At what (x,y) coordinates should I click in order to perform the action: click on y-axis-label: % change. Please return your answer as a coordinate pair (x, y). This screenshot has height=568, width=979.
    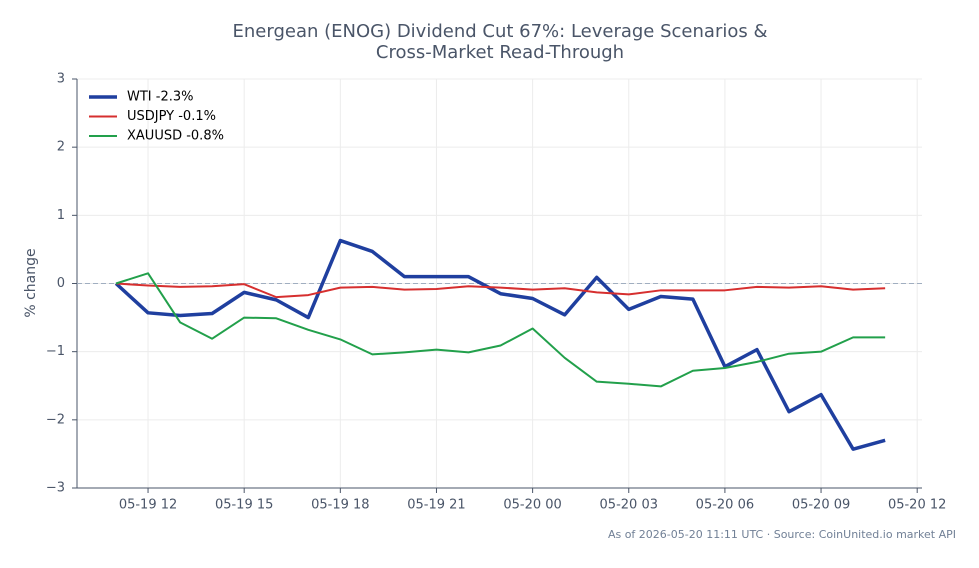
    Looking at the image, I should click on (31, 282).